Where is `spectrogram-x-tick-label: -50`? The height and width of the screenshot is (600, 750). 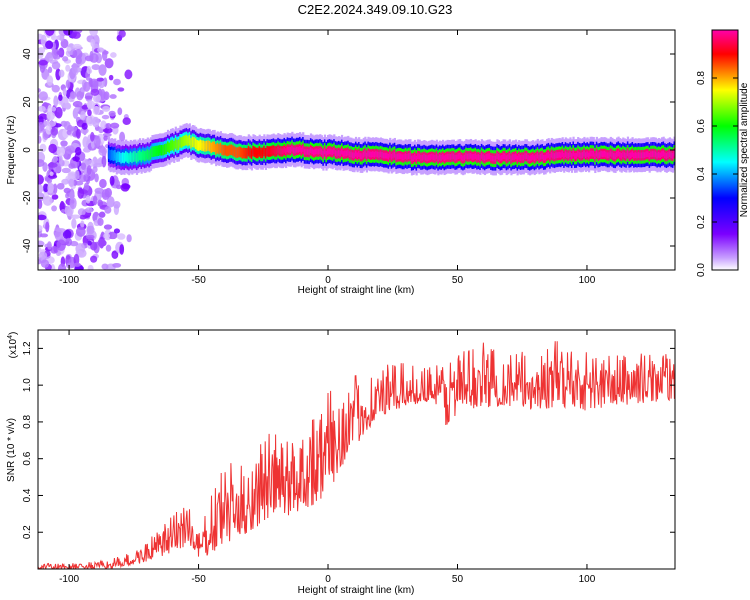 spectrogram-x-tick-label: -50 is located at coordinates (198, 280).